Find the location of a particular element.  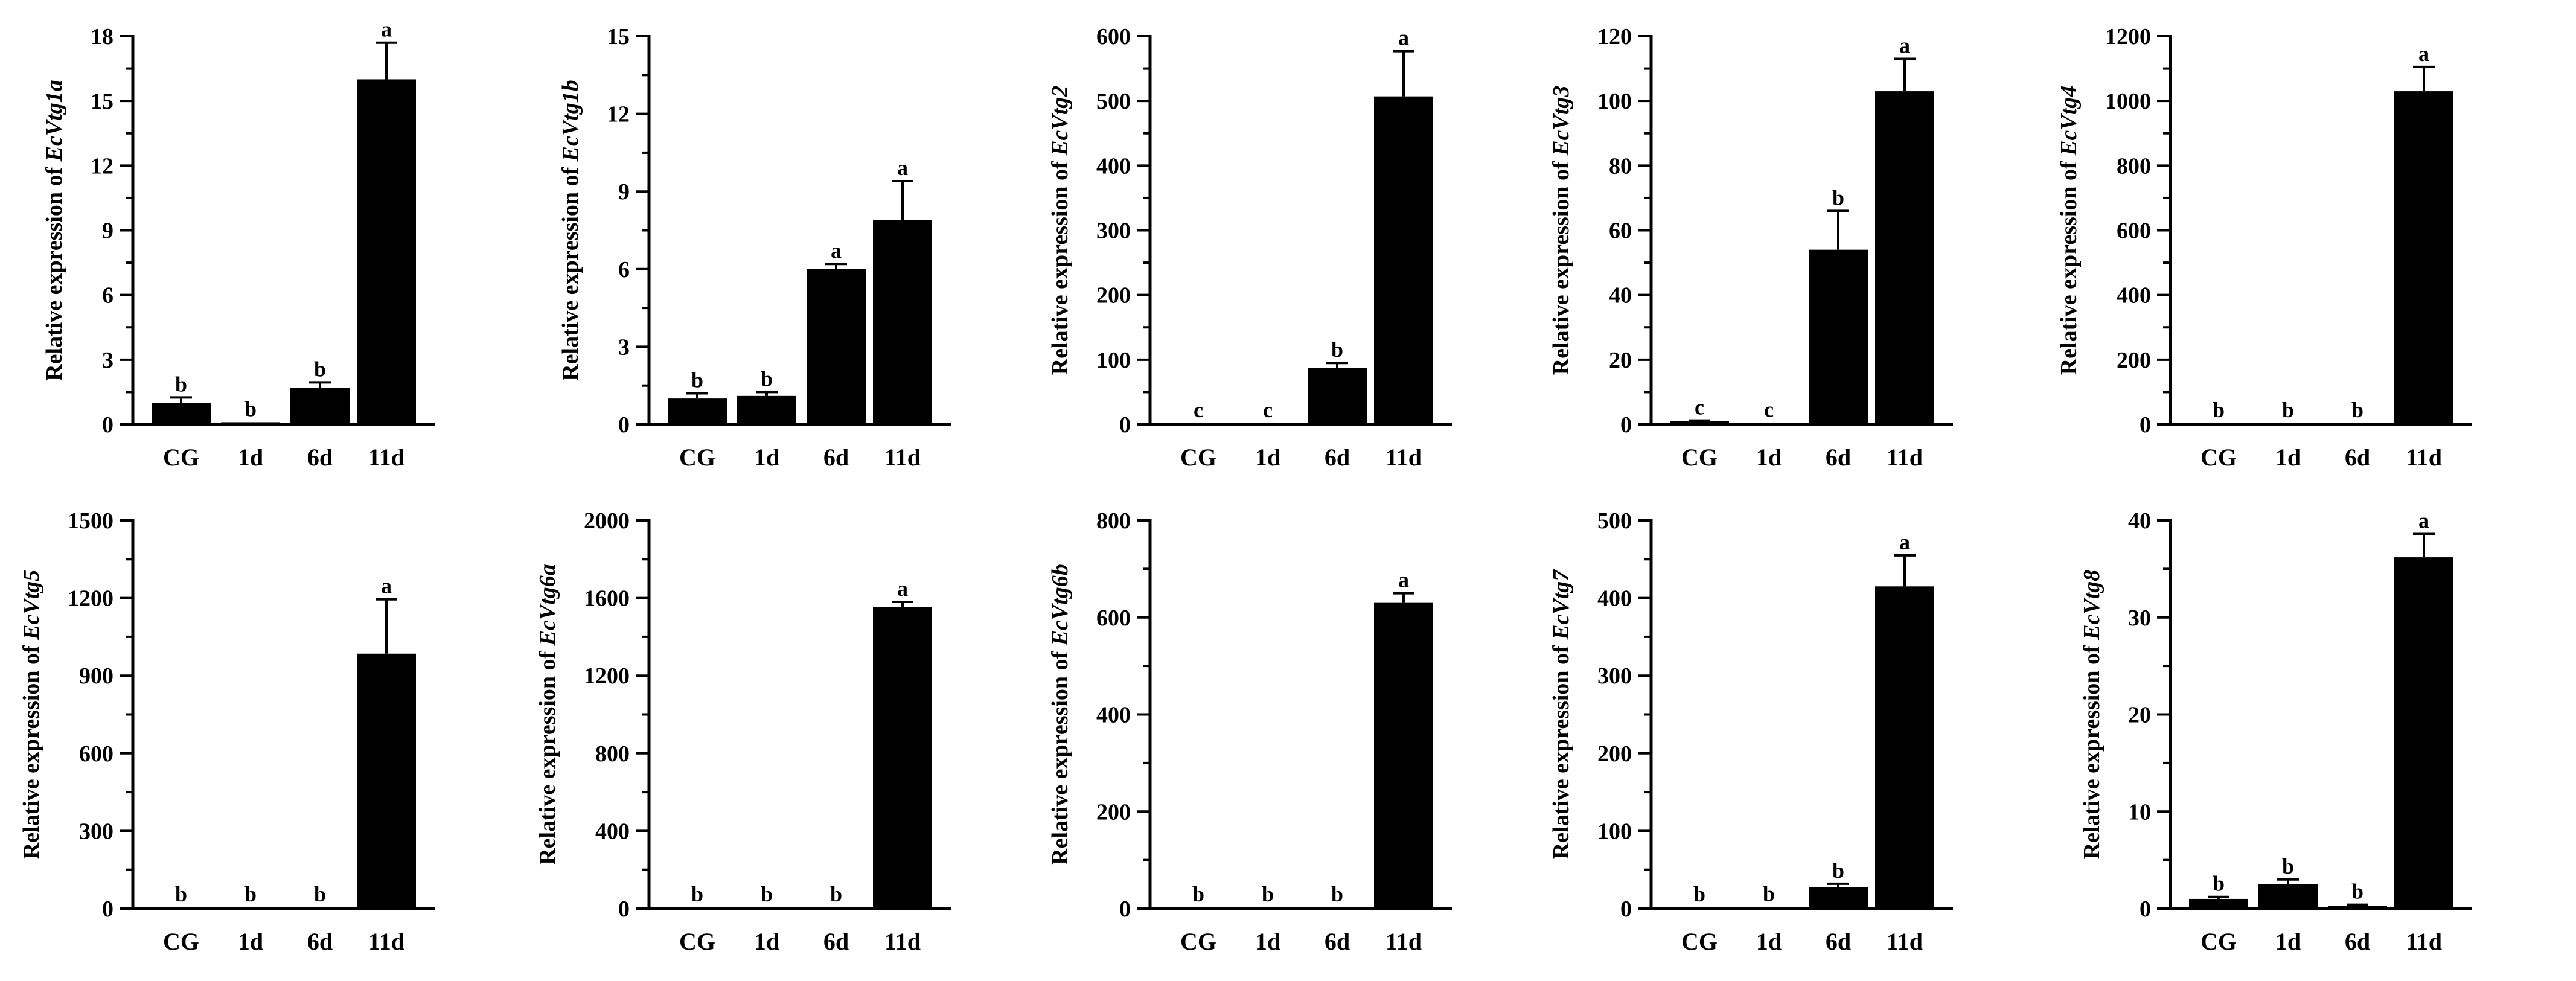

significance-letter: c is located at coordinates (1700, 407).